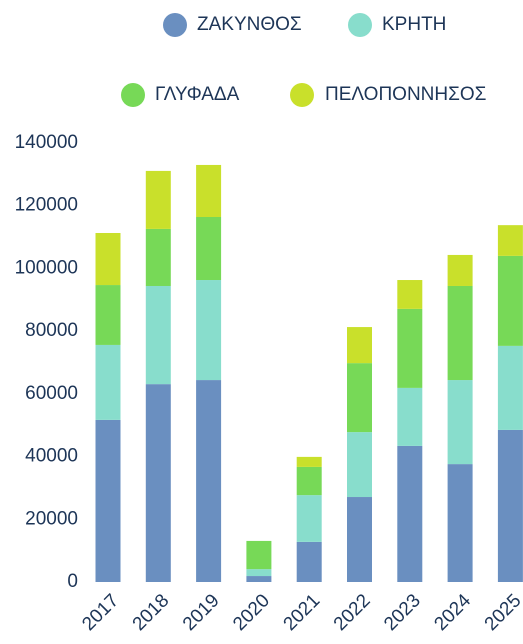 This screenshot has height=644, width=523. Describe the element at coordinates (249, 24) in the screenshot. I see `legend-label: ΖΑΚΥΝΘΟΣ` at that location.